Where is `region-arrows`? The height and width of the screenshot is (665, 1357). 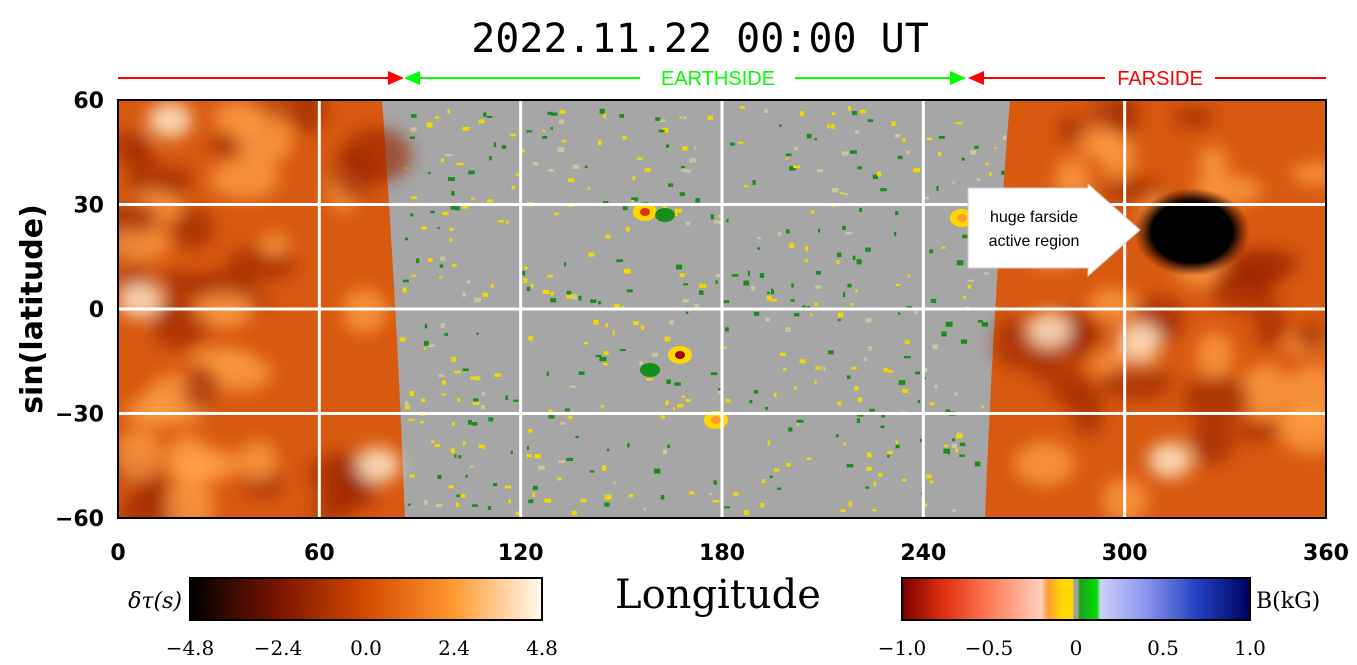 region-arrows is located at coordinates (722, 78).